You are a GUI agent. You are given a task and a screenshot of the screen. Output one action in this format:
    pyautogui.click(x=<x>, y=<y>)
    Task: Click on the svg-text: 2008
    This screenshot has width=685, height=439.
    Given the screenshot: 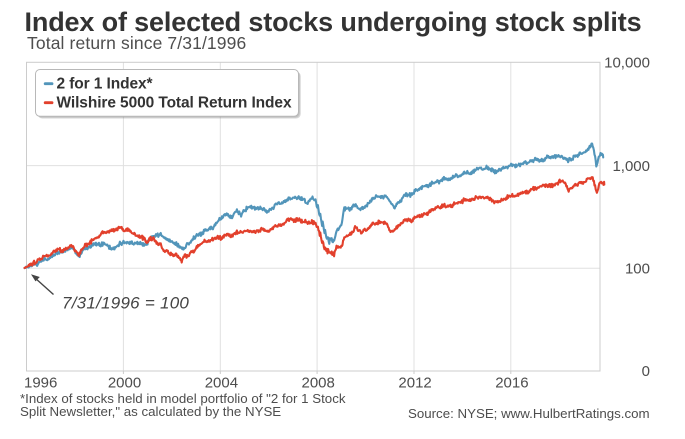 What is the action you would take?
    pyautogui.click(x=318, y=383)
    